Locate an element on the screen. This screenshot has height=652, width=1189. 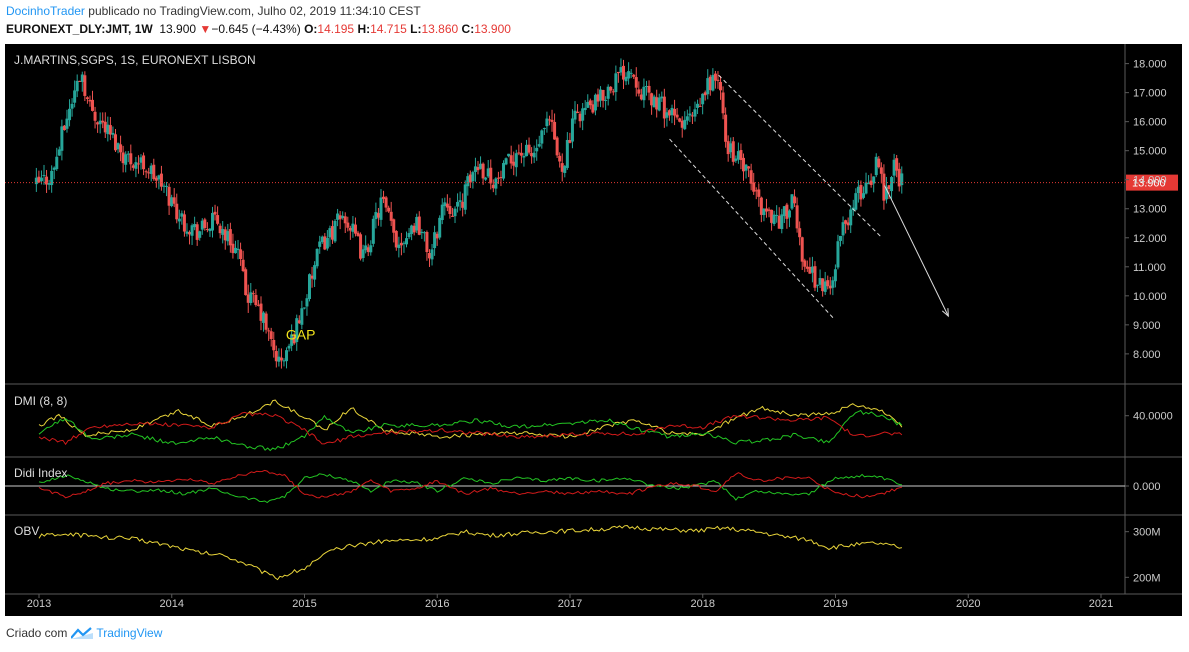
indicator-tick-label: 40.0000 is located at coordinates (1153, 417).